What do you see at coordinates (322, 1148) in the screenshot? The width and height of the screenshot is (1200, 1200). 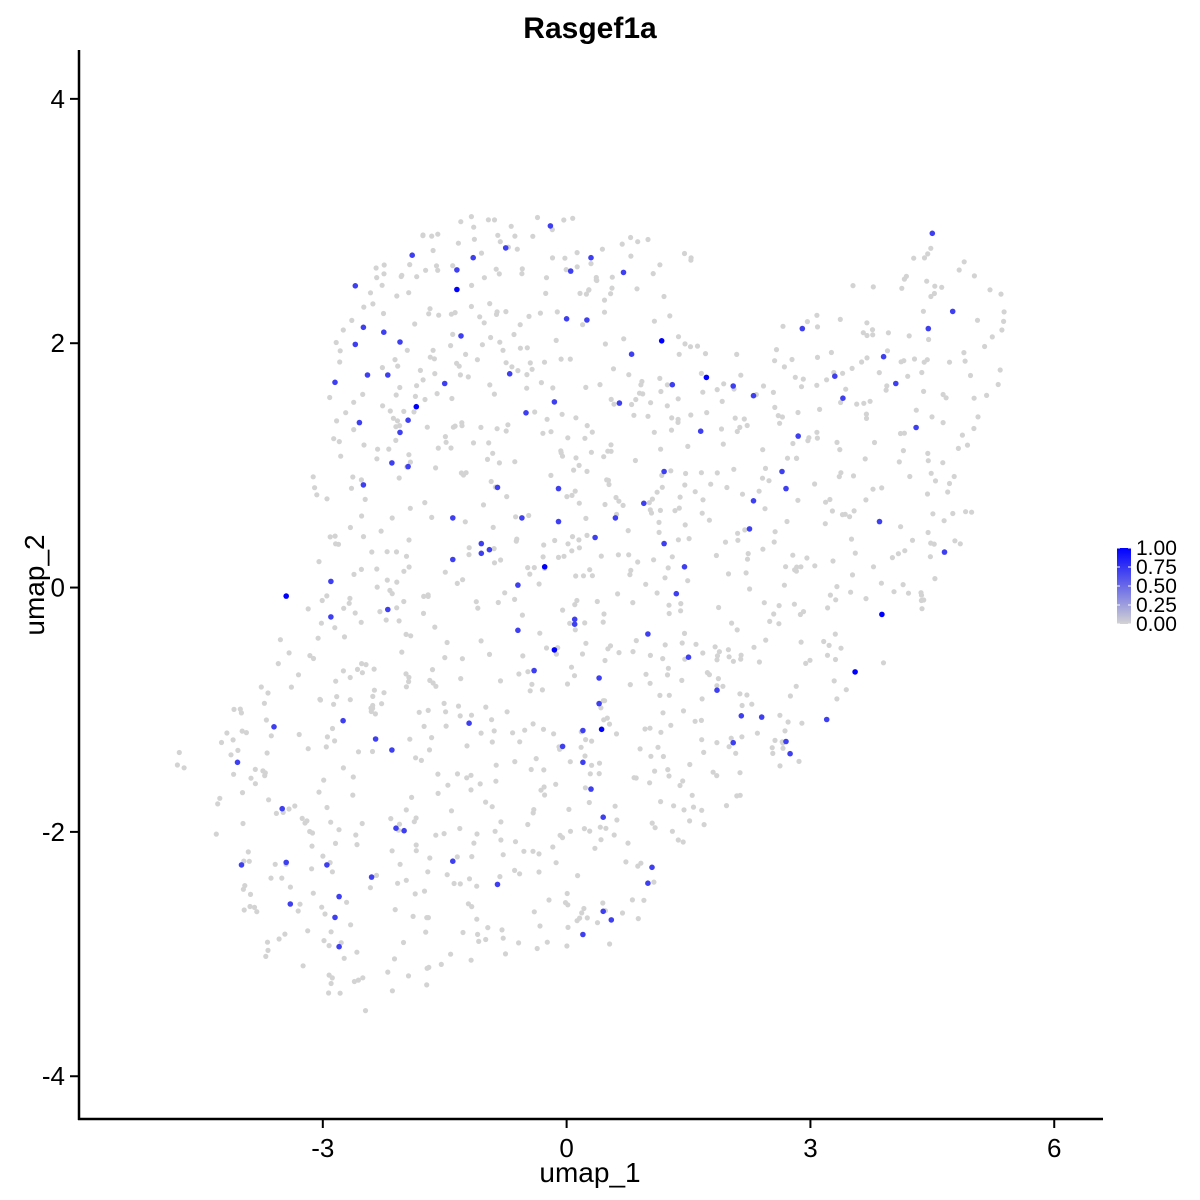 I see `x-tick-label: -3` at bounding box center [322, 1148].